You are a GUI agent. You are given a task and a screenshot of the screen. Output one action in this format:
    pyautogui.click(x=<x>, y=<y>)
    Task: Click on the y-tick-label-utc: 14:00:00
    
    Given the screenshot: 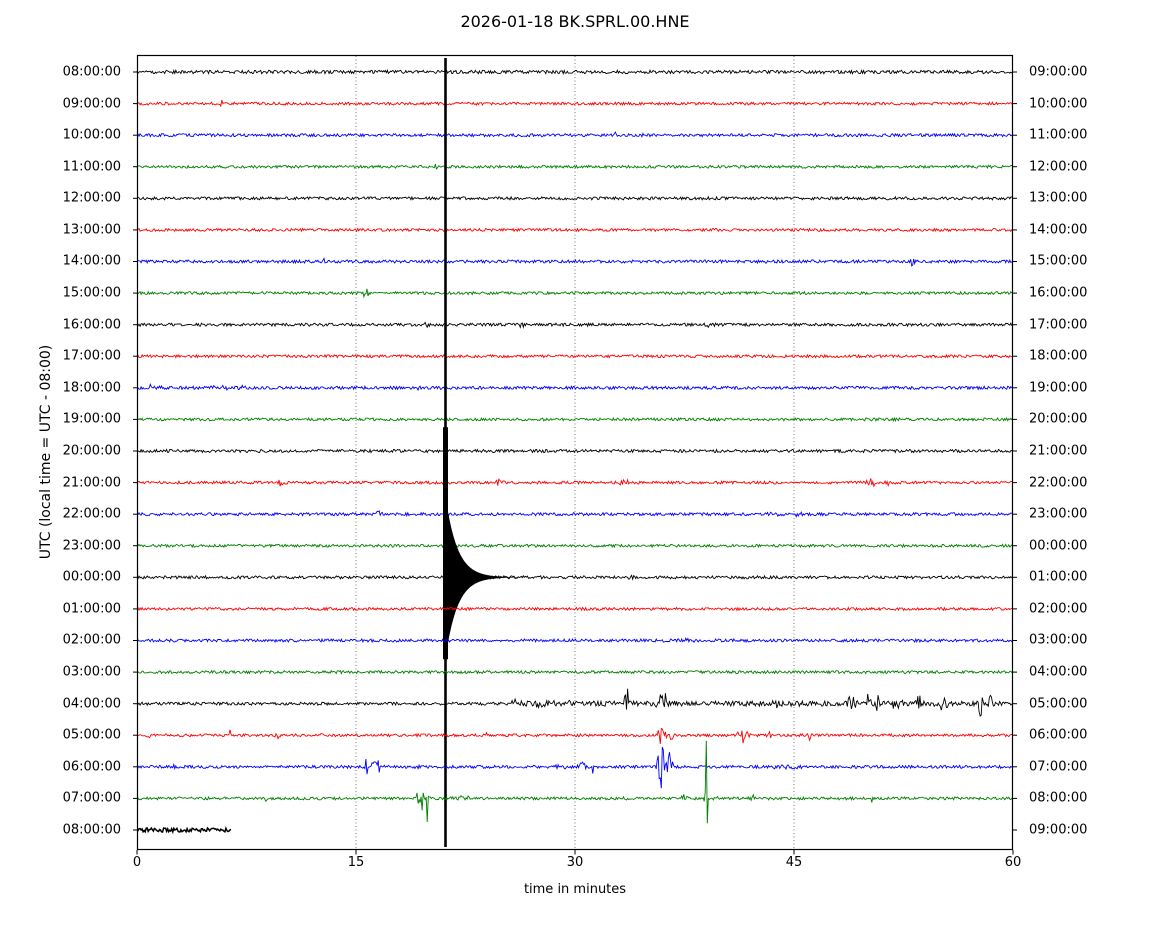 What is the action you would take?
    pyautogui.click(x=91, y=261)
    